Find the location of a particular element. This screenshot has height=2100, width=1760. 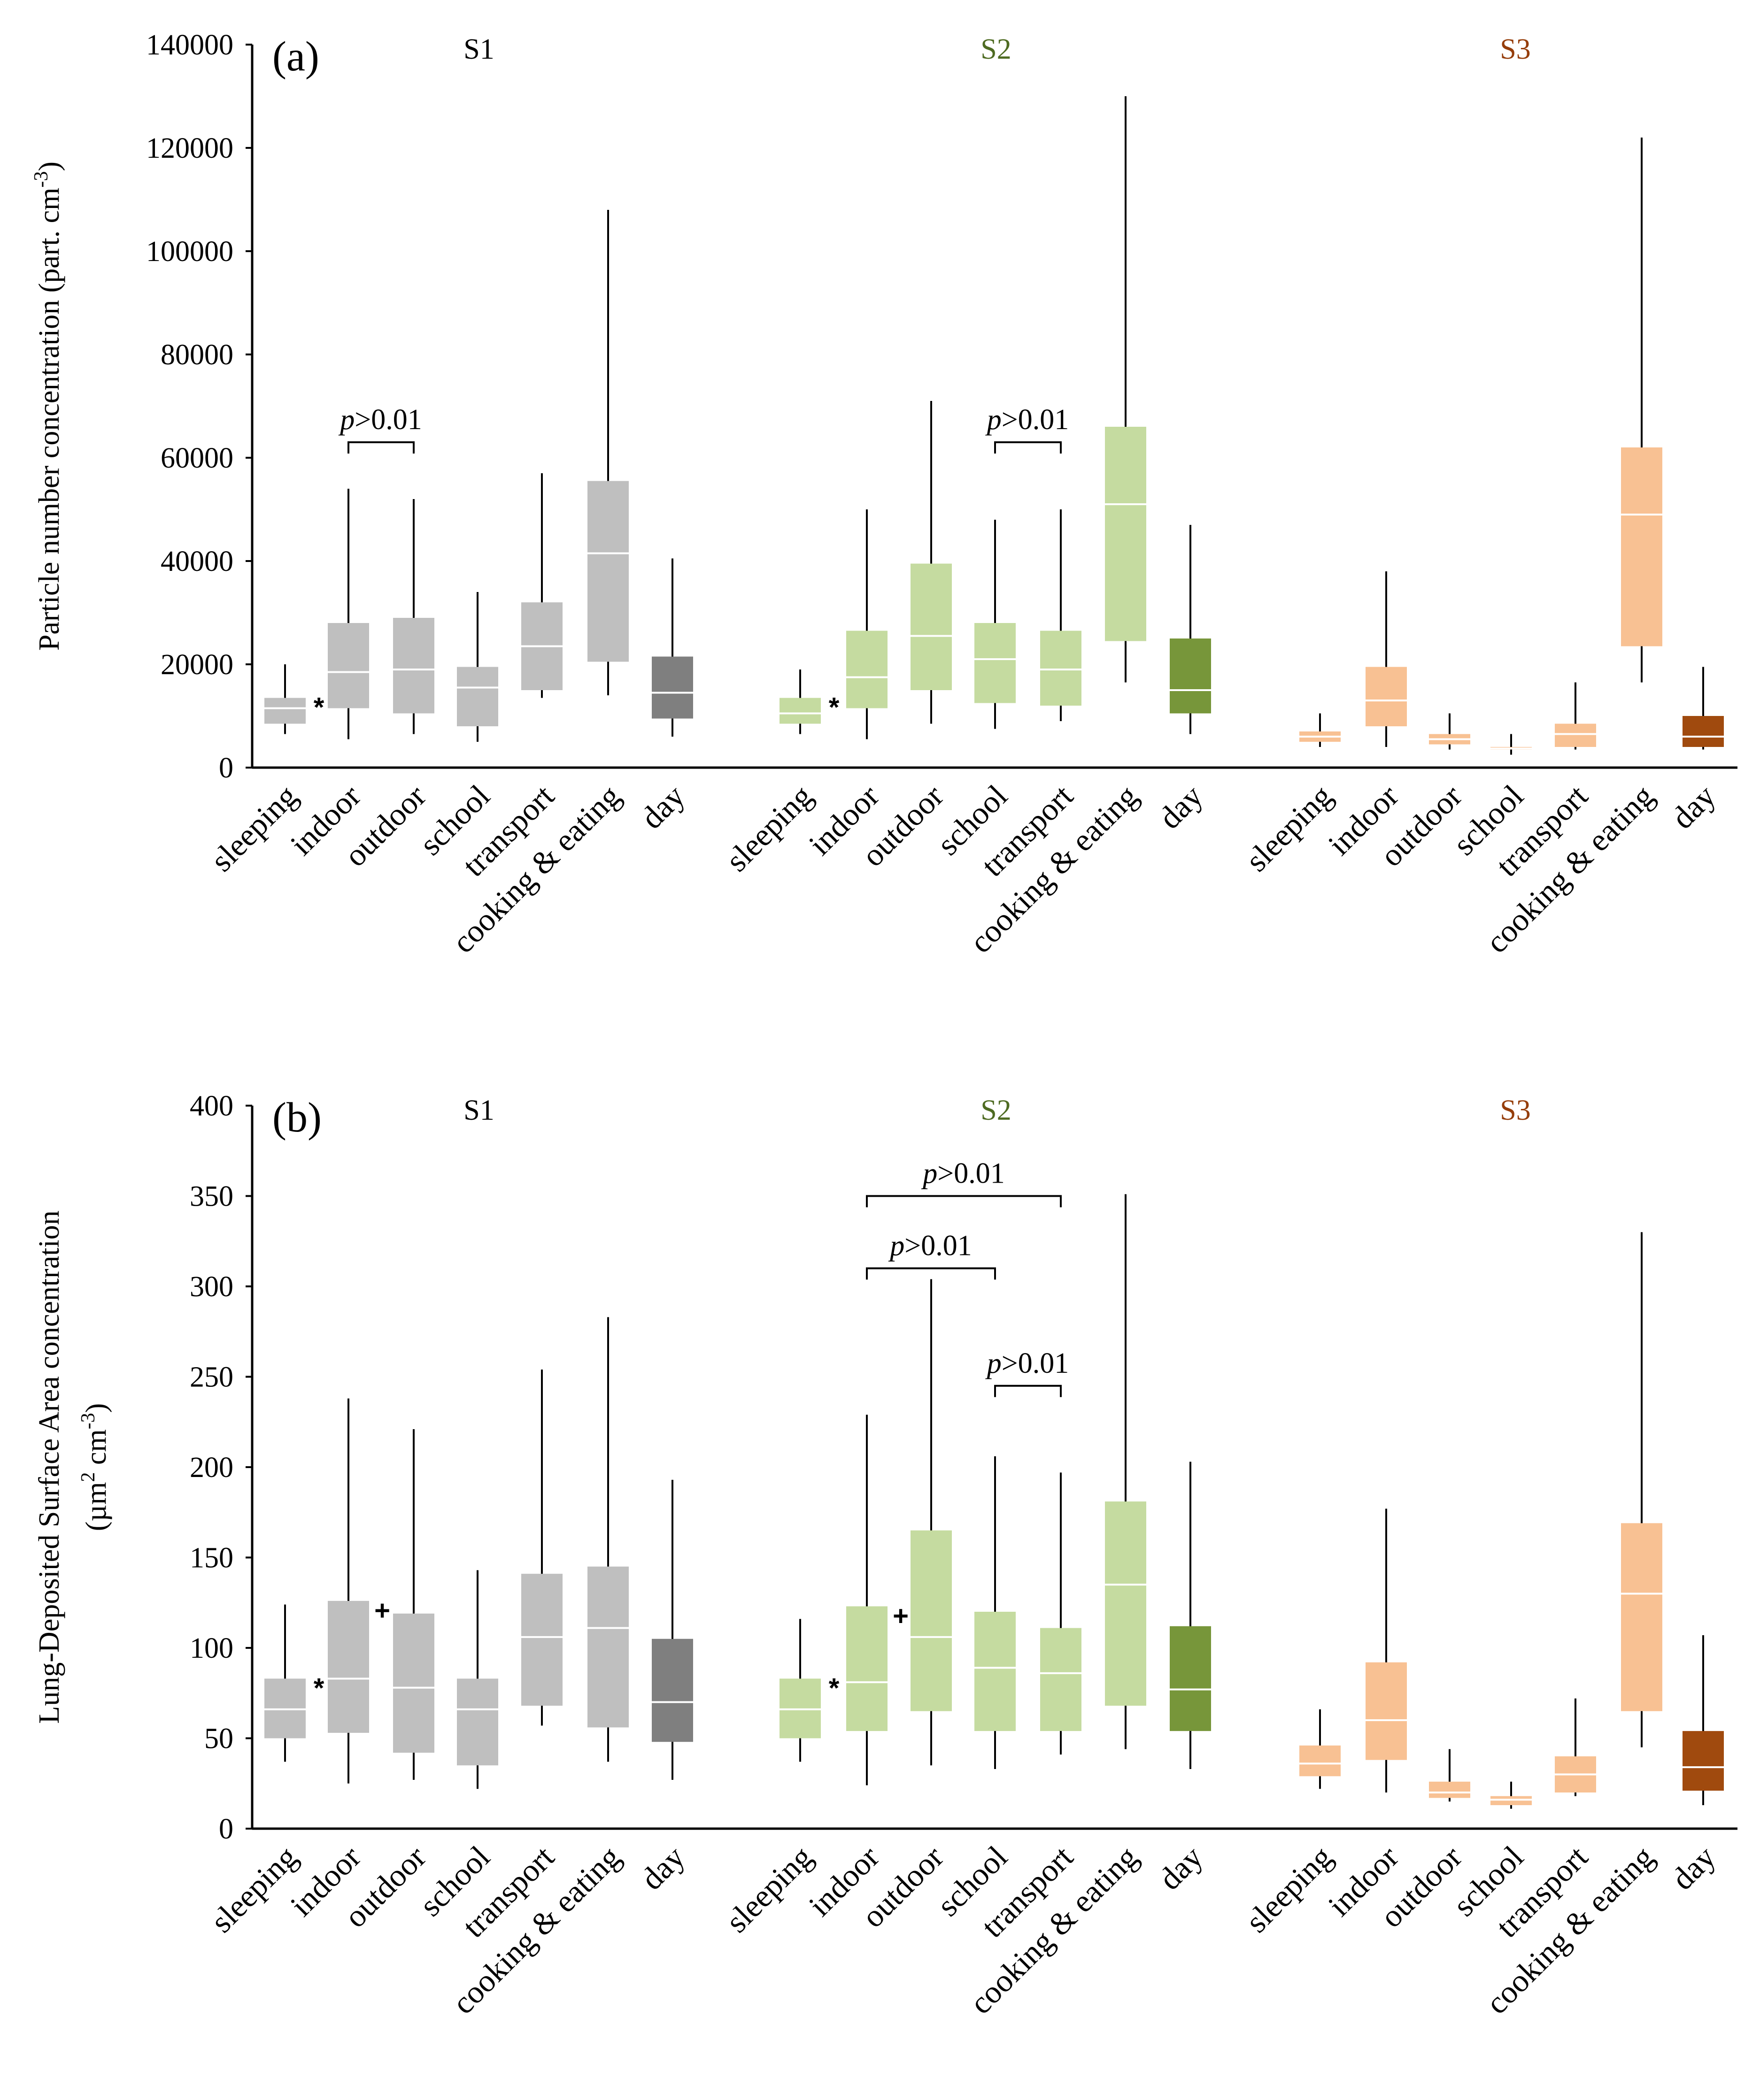

y-tick-label: 300 is located at coordinates (211, 1287).